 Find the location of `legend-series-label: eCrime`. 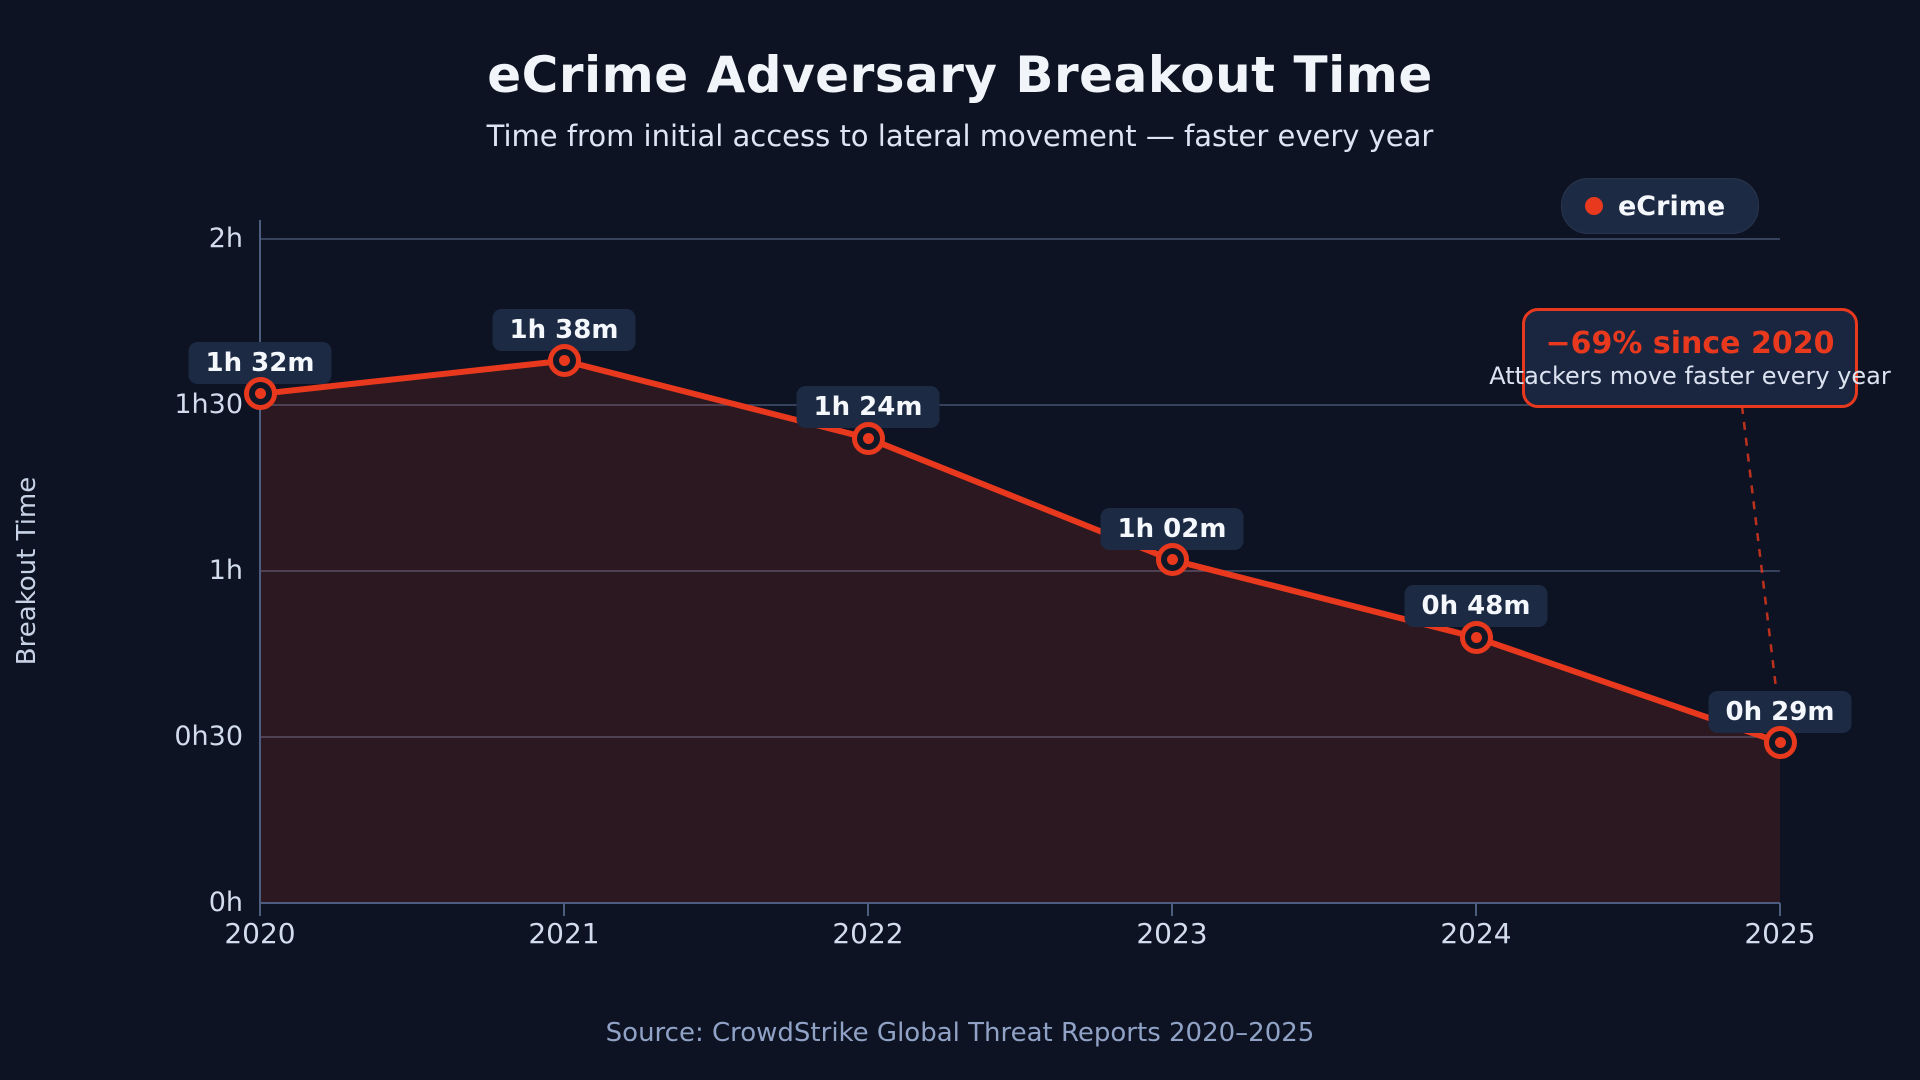

legend-series-label: eCrime is located at coordinates (1672, 206).